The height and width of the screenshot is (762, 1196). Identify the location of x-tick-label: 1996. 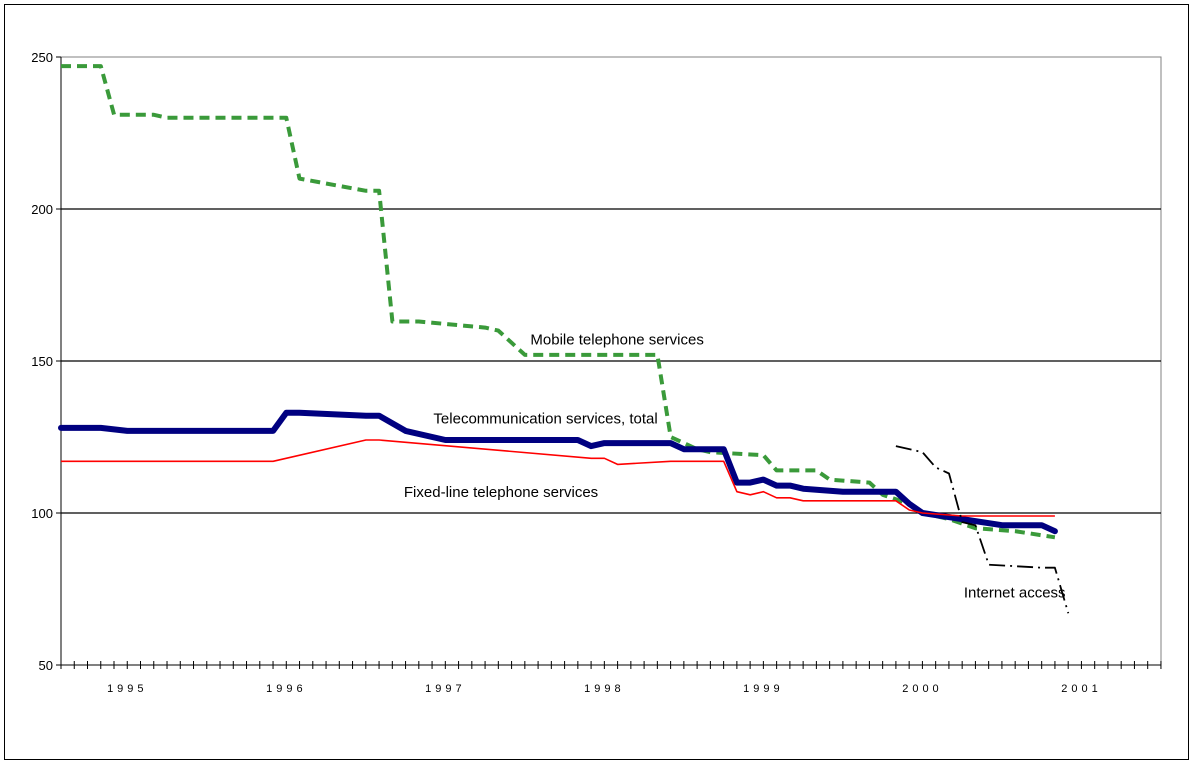
(286, 689).